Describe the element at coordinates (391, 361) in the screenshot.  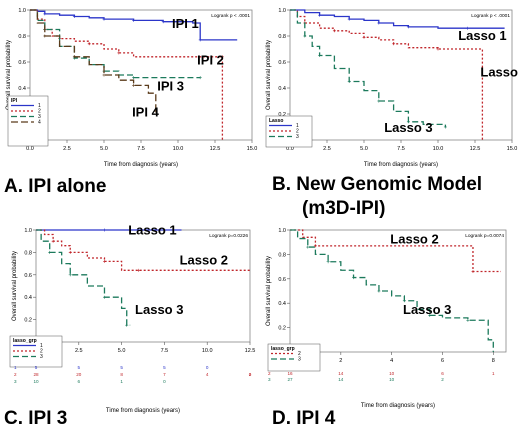
I see `x-tick-label: 4` at that location.